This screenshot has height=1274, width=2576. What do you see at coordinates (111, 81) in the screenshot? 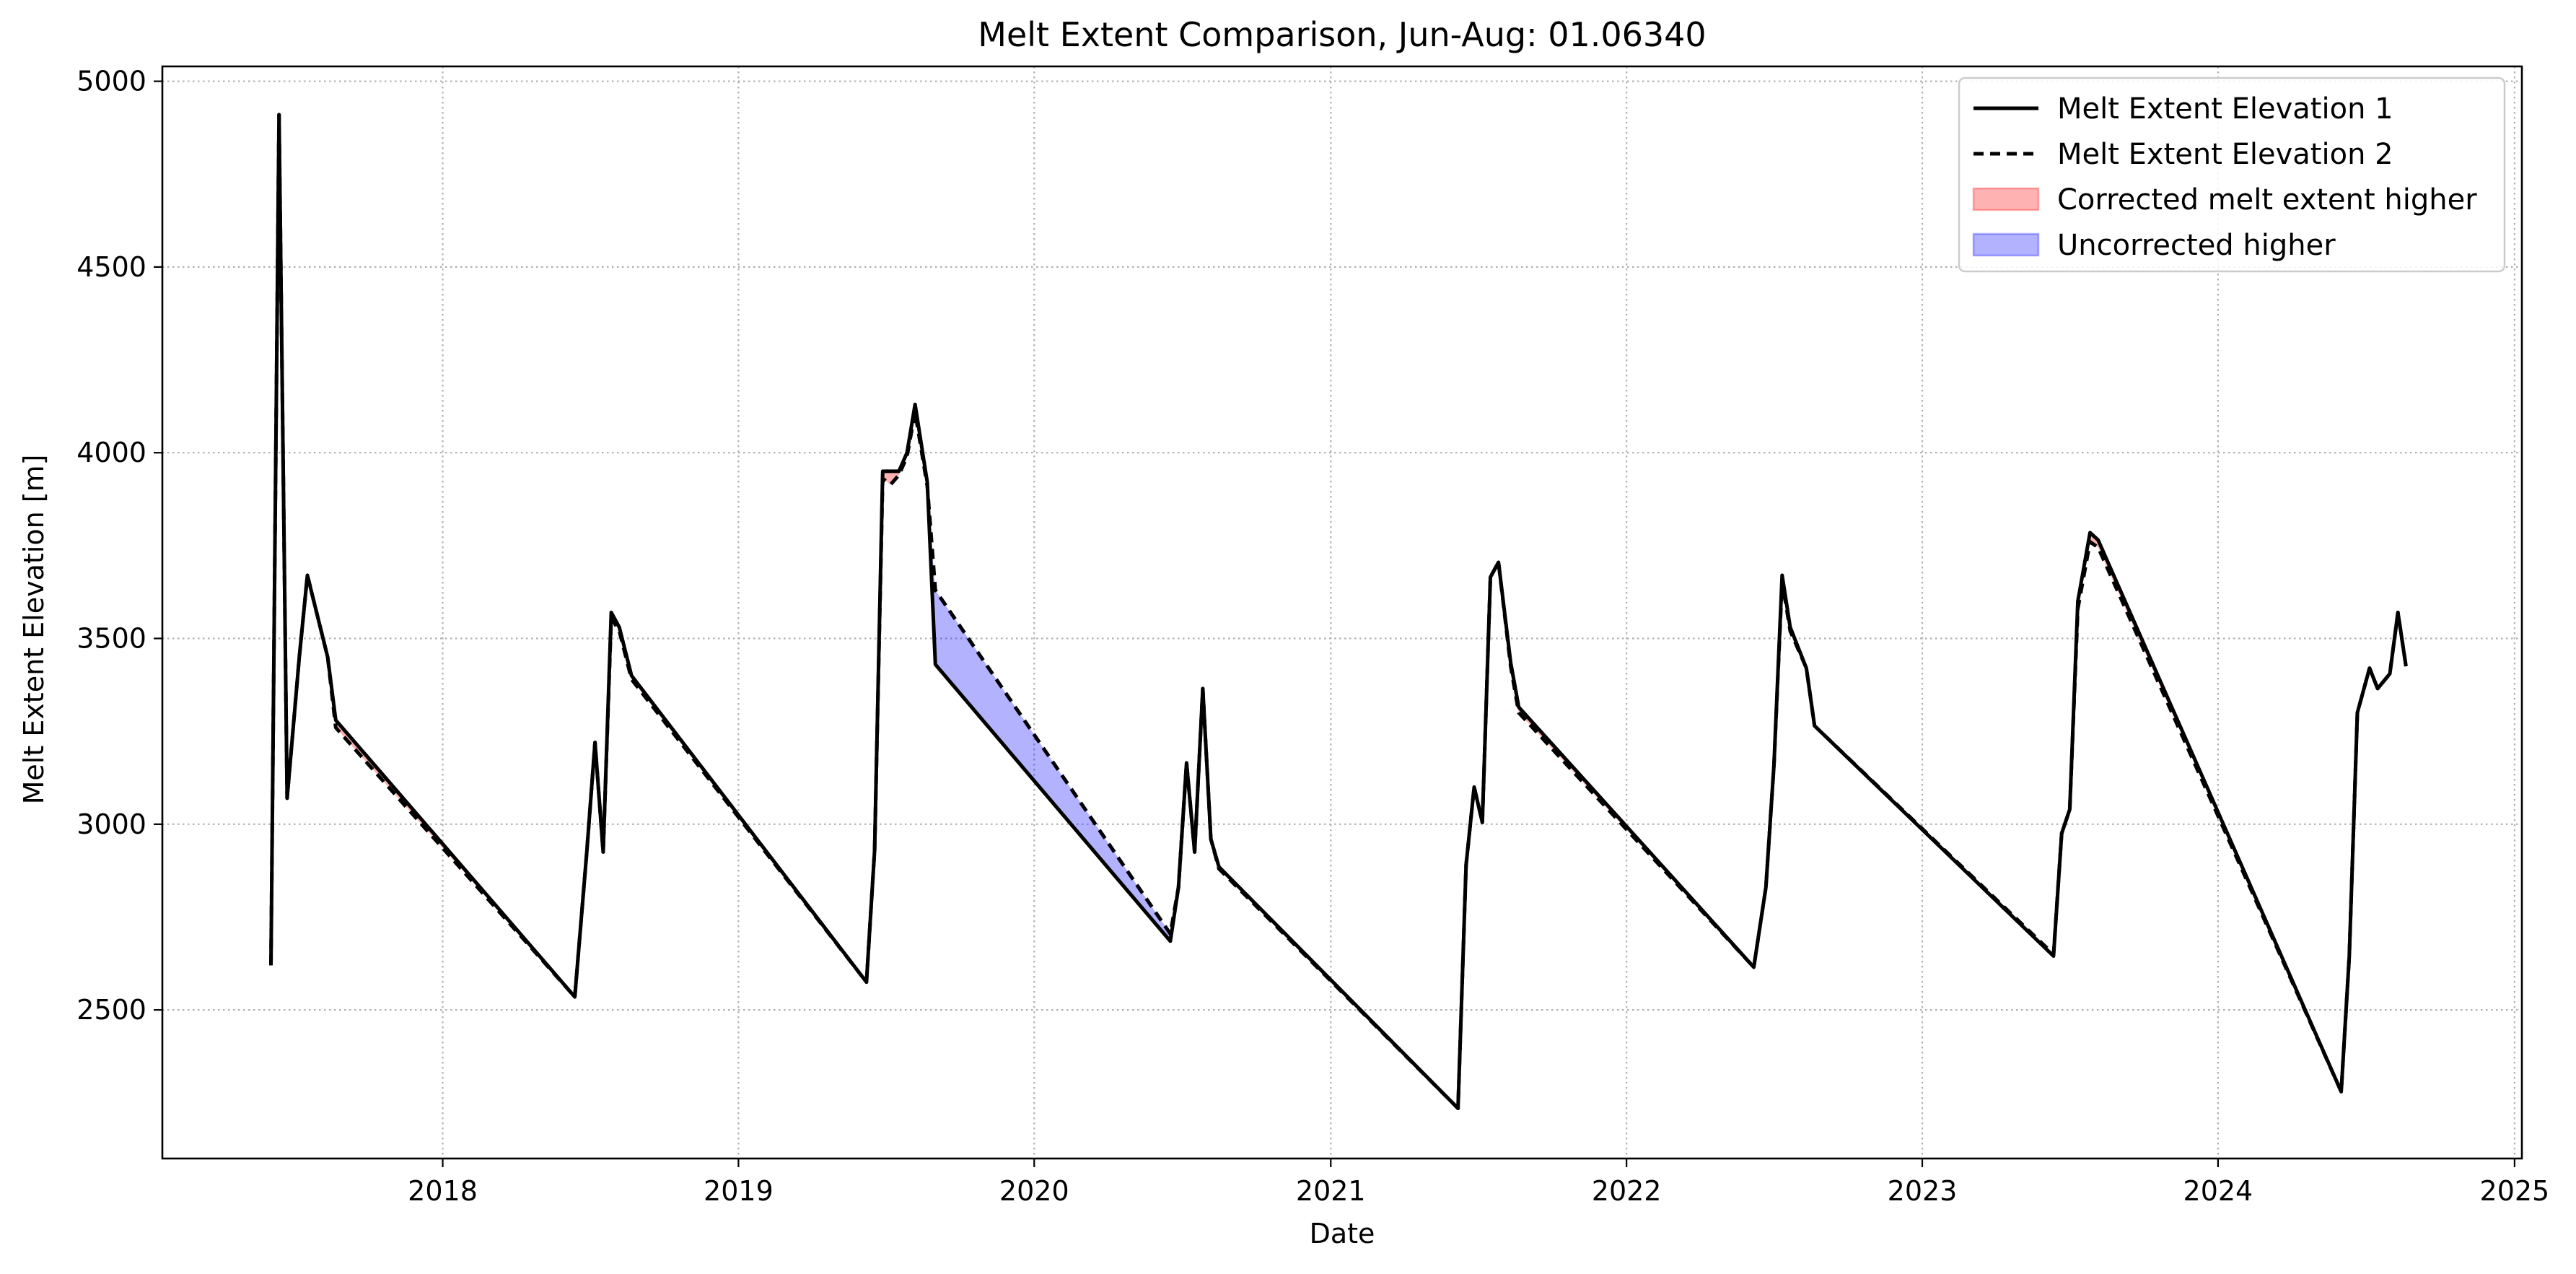
I see `y-tick-label: 5000` at bounding box center [111, 81].